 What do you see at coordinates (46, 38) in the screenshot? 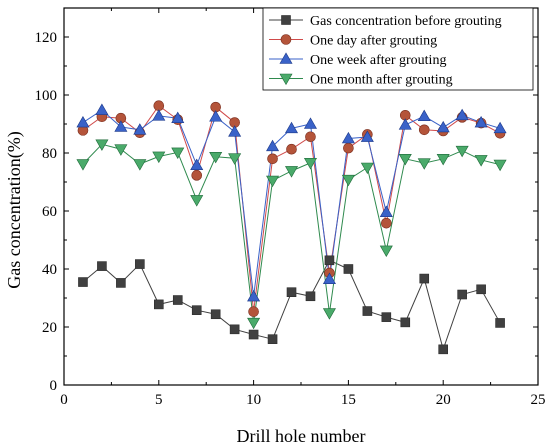
I see `y-tick-label: 120` at bounding box center [46, 38].